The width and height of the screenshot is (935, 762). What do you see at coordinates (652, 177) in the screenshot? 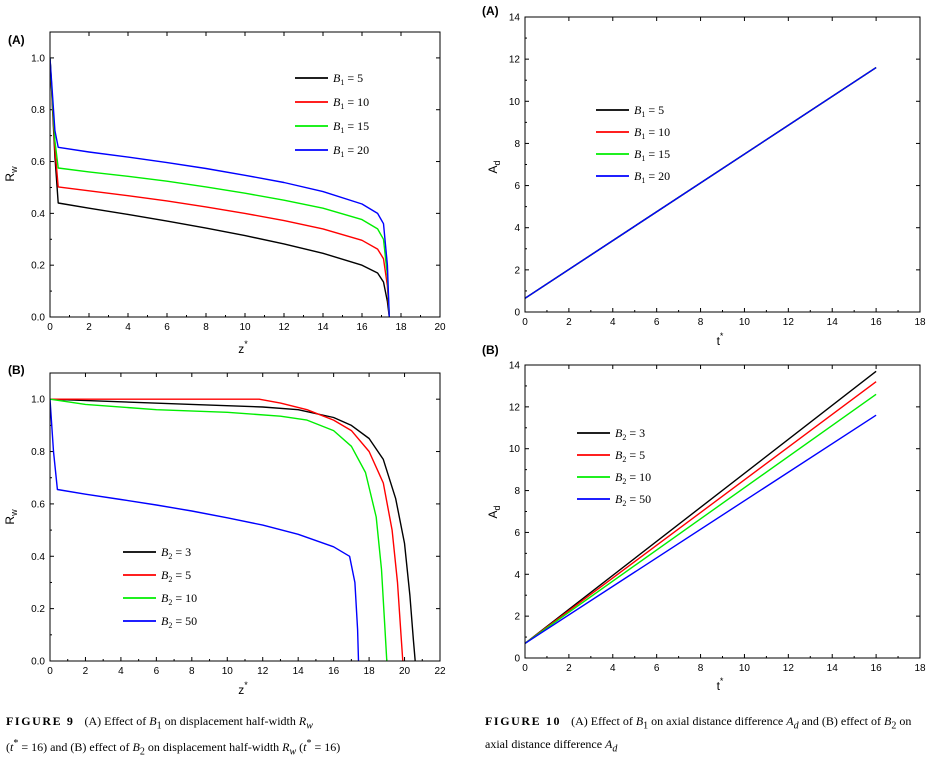
I see `legend-entry-4: B1 = 20` at bounding box center [652, 177].